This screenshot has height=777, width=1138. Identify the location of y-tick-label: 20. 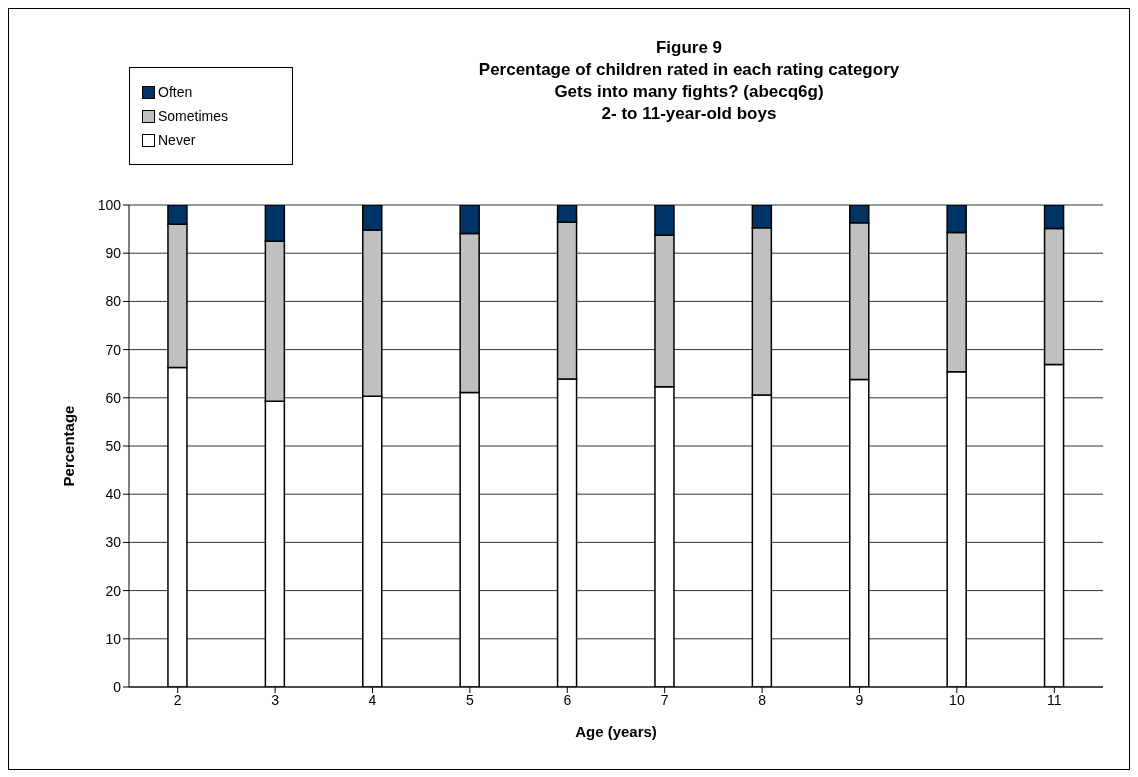
(113, 590).